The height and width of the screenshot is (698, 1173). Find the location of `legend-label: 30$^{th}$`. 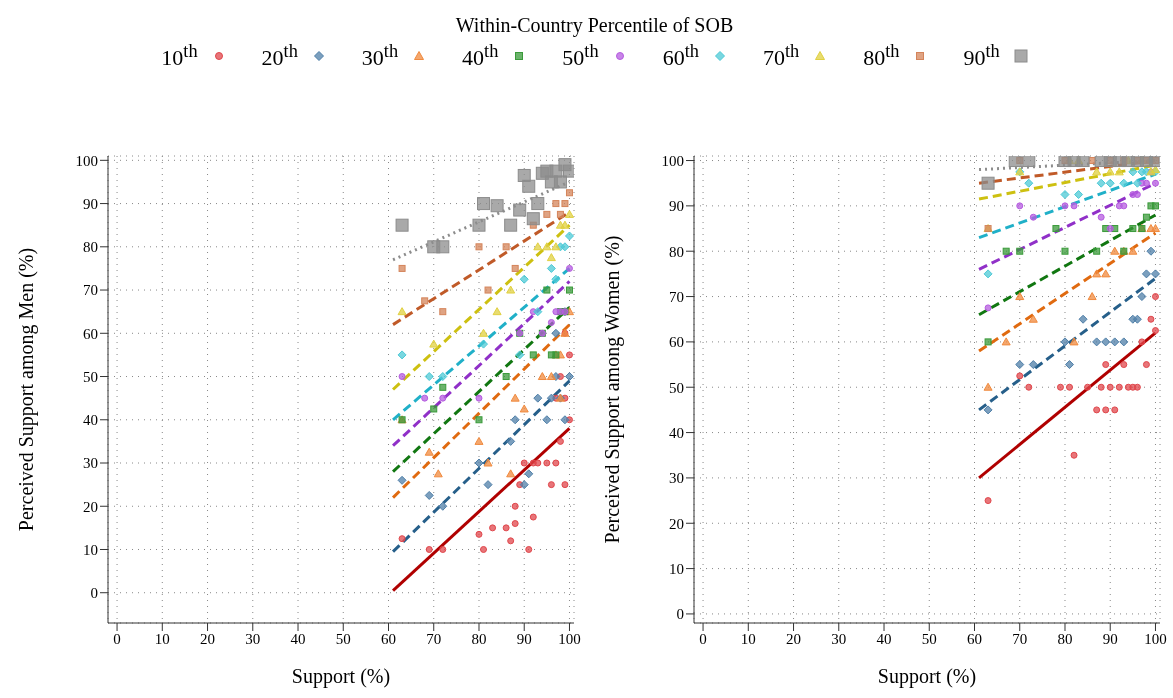

legend-label: 30$^{th}$ is located at coordinates (380, 56).